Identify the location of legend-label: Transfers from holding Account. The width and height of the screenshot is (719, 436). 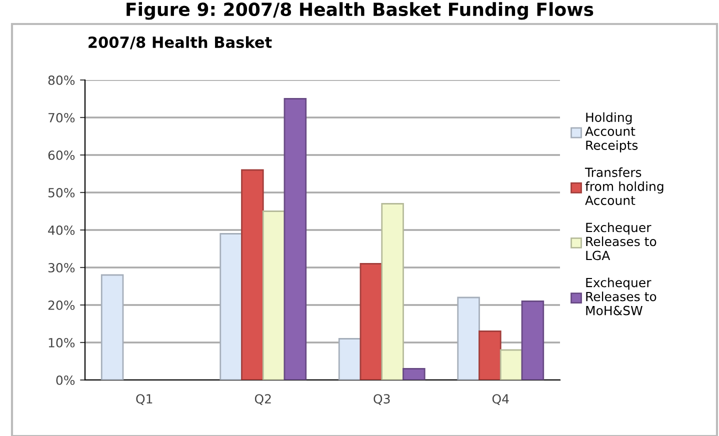
(624, 186).